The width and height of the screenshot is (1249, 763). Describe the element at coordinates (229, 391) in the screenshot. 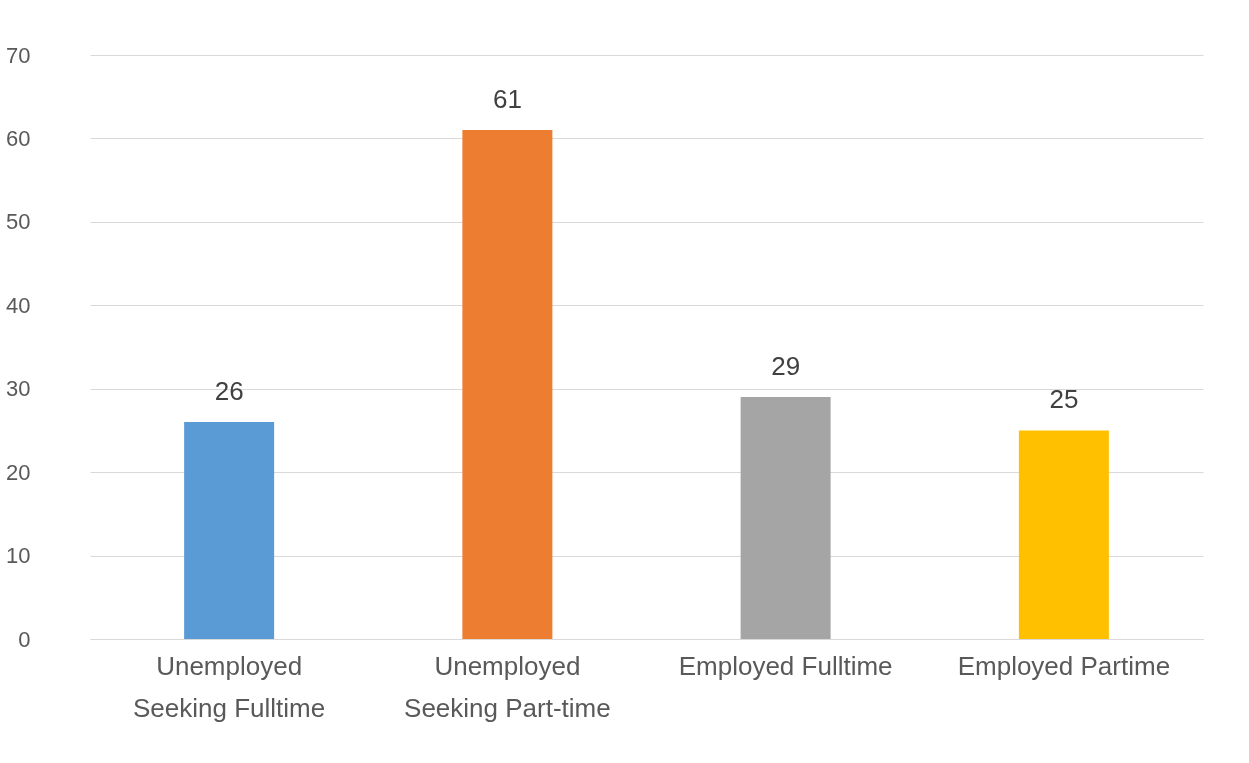

I see `data-label: 26` at that location.